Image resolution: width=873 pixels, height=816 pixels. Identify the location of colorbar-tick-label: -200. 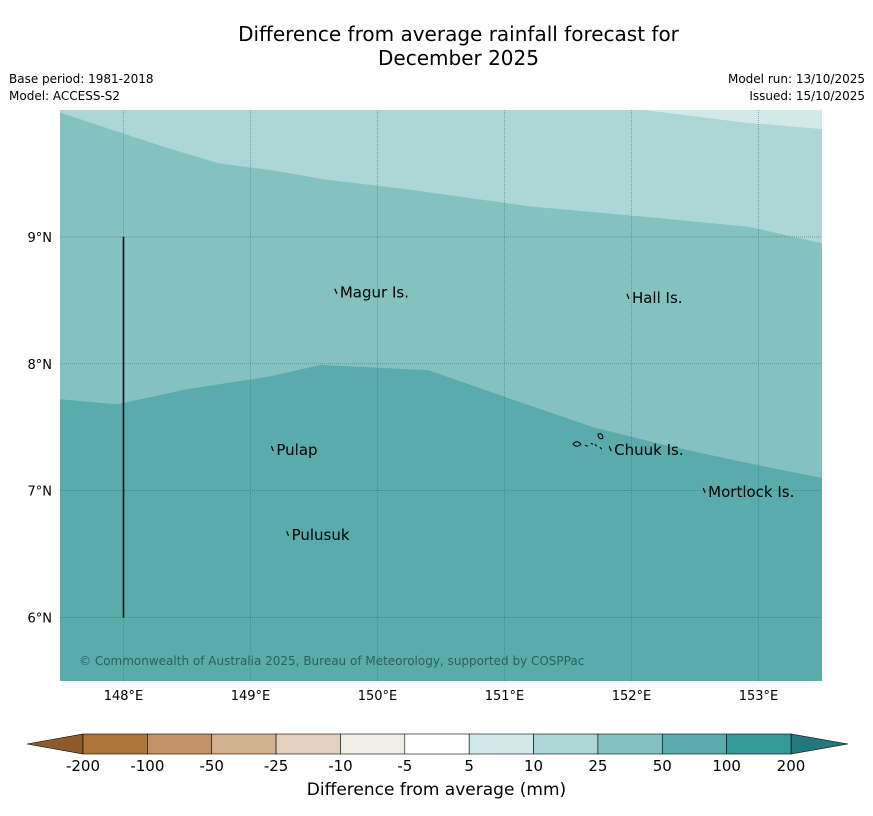
(83, 766).